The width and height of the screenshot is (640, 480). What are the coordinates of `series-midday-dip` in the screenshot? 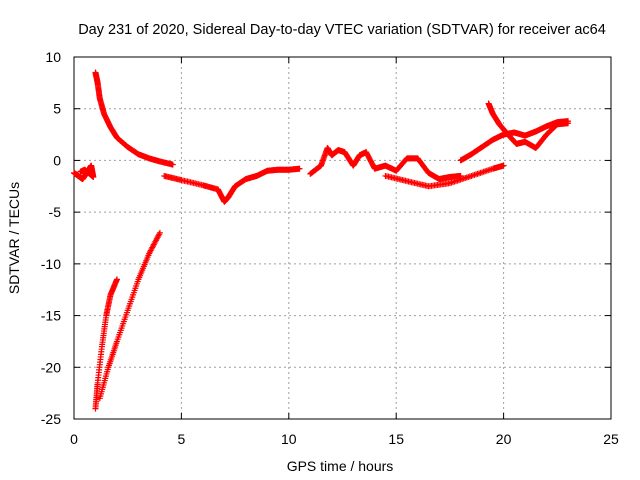 It's located at (232, 185).